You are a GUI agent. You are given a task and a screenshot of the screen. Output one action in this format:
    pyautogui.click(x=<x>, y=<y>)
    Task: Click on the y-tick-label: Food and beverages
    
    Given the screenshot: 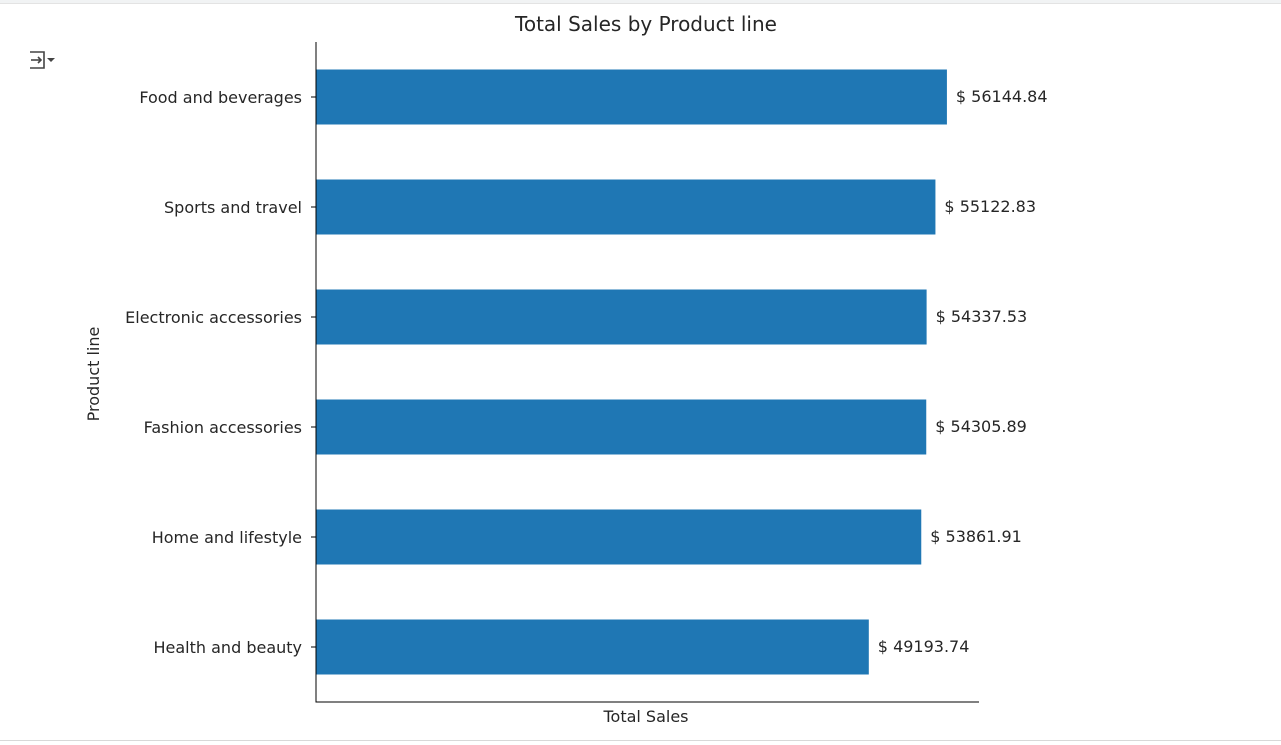 What is the action you would take?
    pyautogui.click(x=220, y=97)
    